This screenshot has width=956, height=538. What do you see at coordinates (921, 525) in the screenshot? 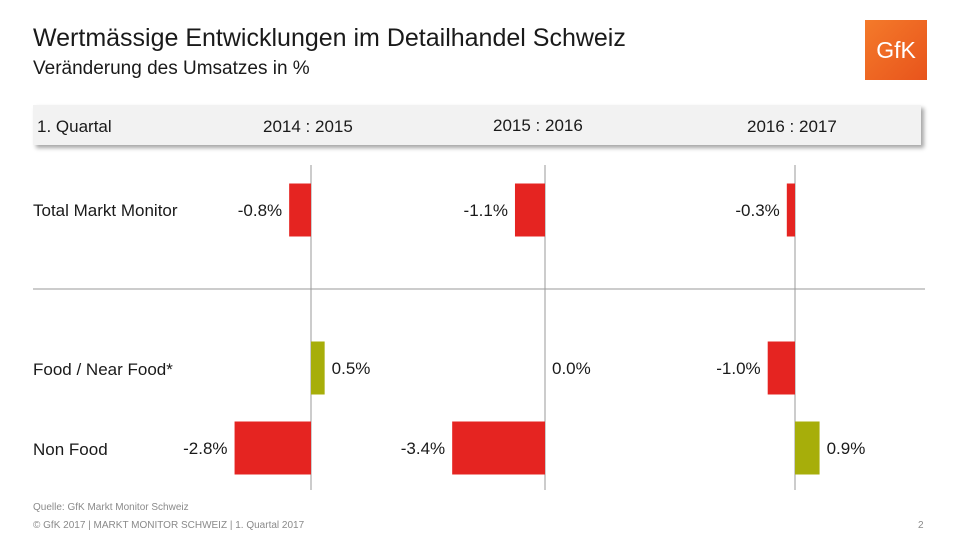
I see `page-number: 2` at bounding box center [921, 525].